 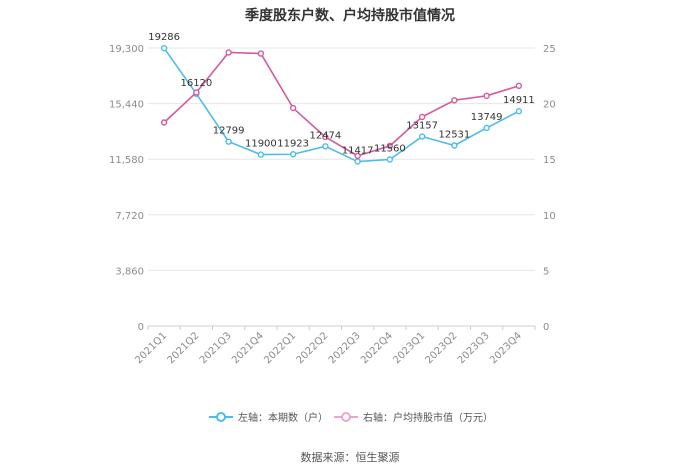 What do you see at coordinates (546, 271) in the screenshot?
I see `y-right-tick-label: 5` at bounding box center [546, 271].